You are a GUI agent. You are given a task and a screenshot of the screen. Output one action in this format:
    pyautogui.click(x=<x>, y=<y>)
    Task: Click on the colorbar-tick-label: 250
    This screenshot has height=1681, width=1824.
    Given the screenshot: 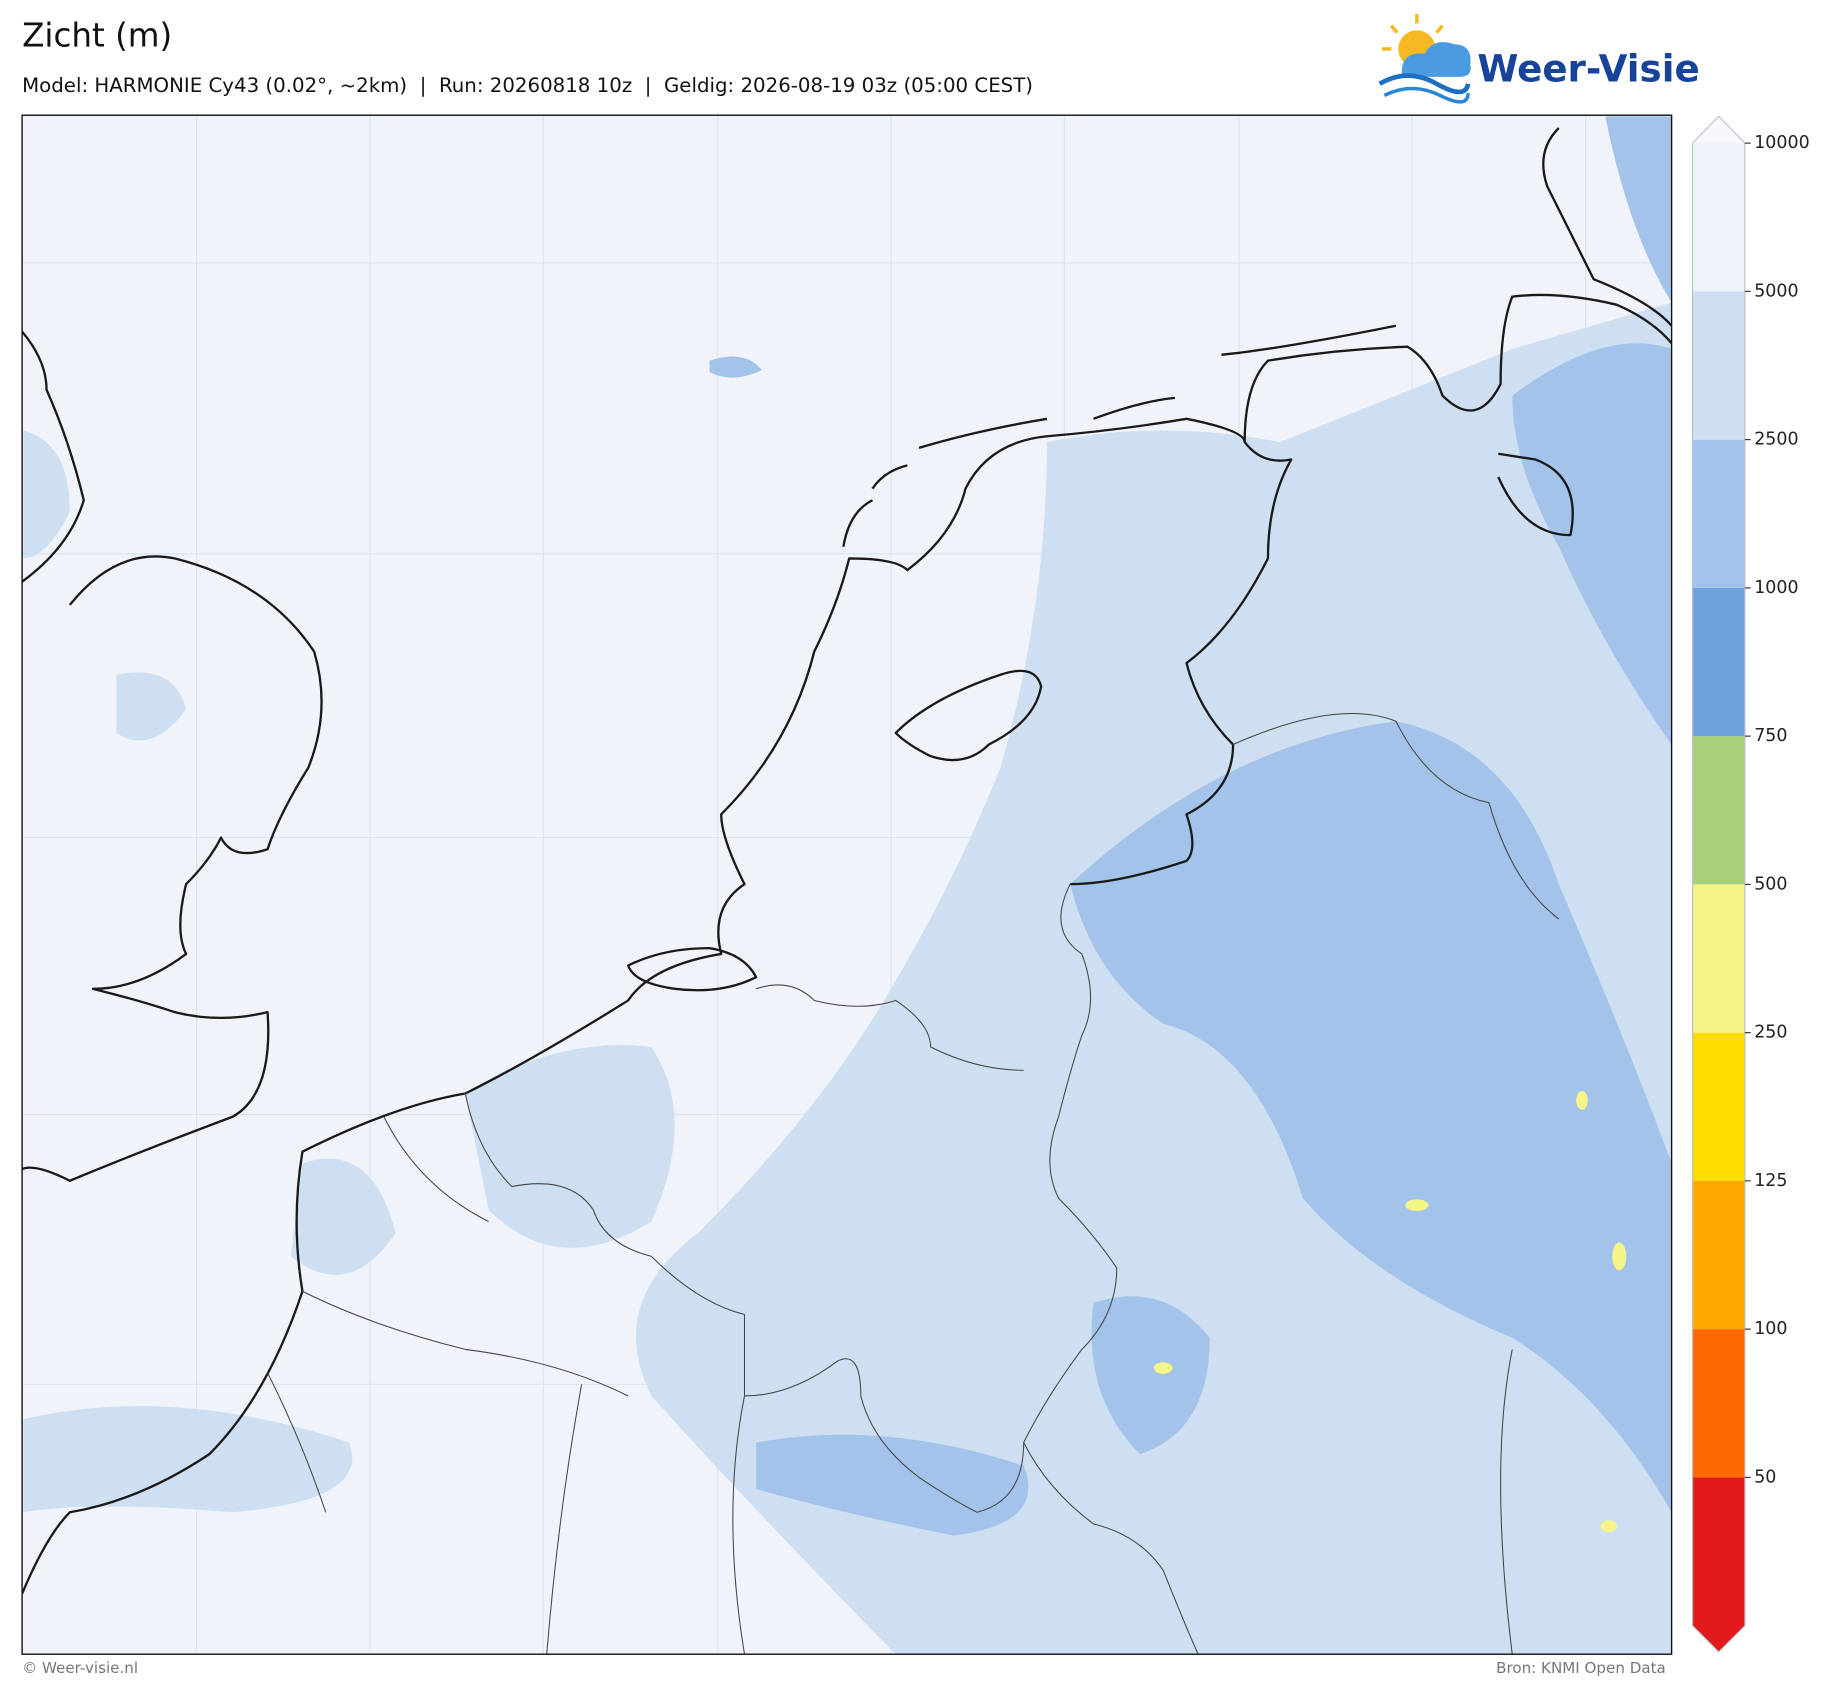 What is the action you would take?
    pyautogui.click(x=1770, y=1033)
    